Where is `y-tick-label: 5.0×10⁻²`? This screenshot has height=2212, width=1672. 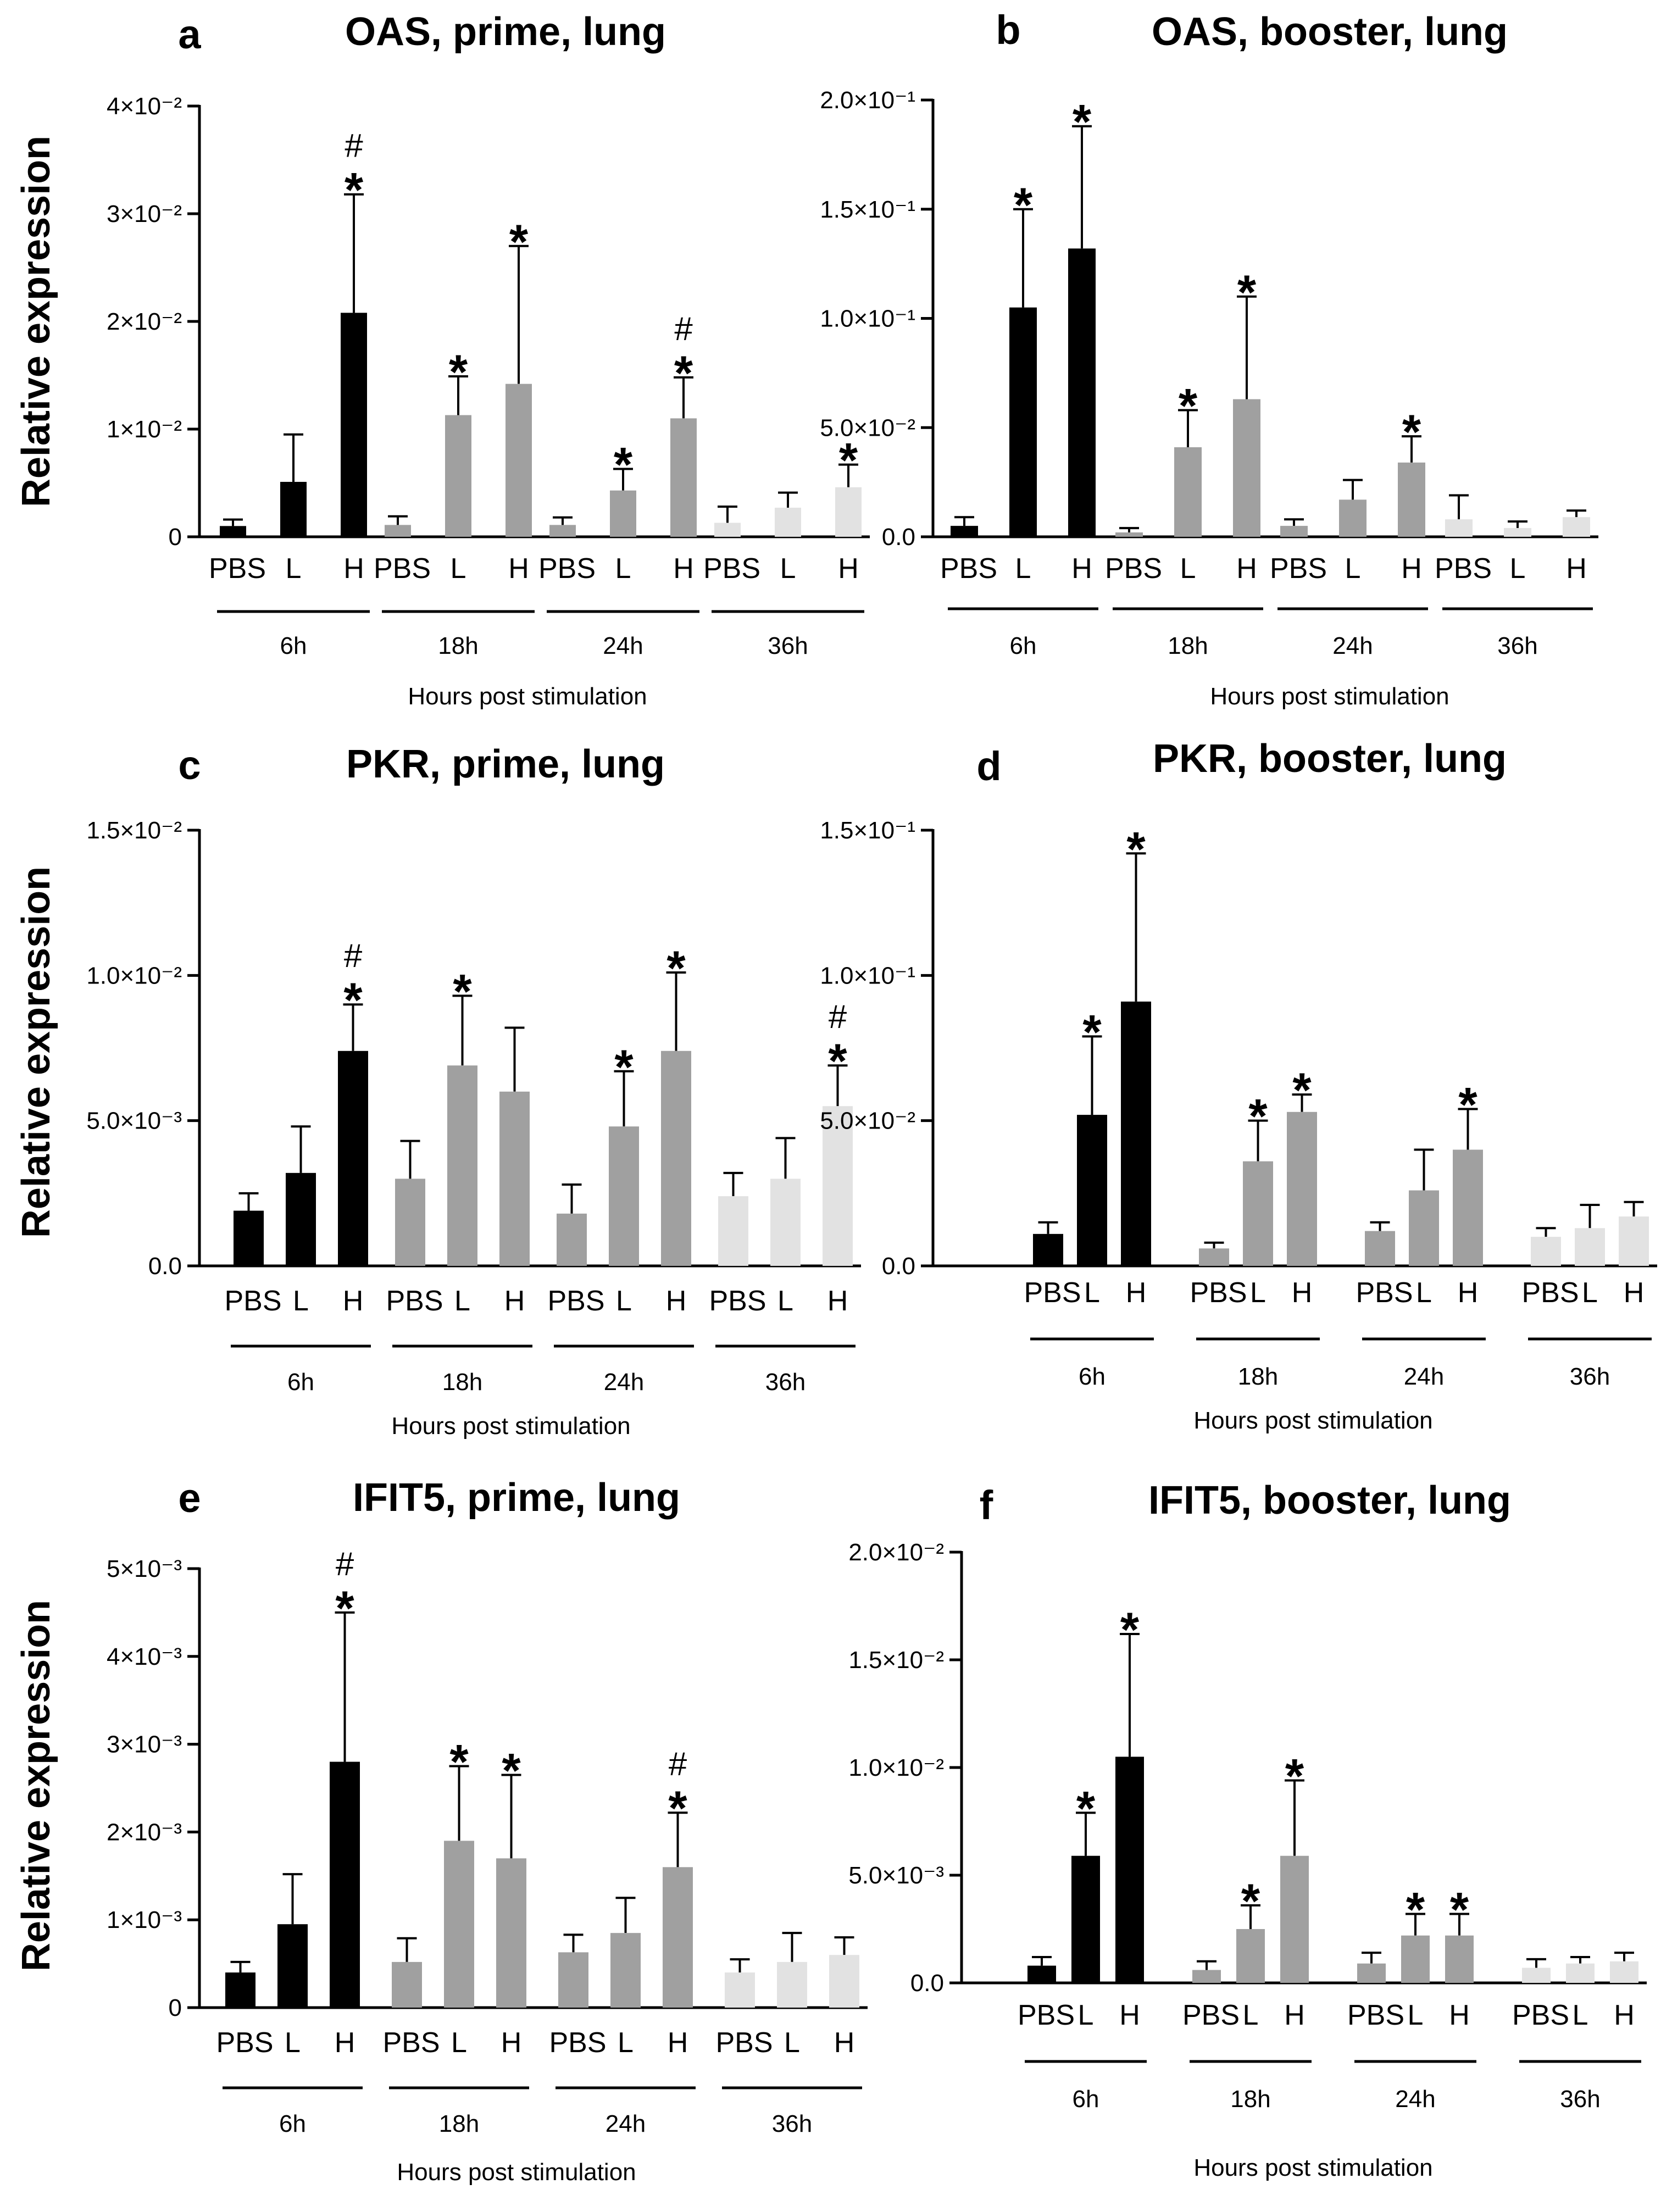 y-tick-label: 5.0×10⁻² is located at coordinates (867, 1121).